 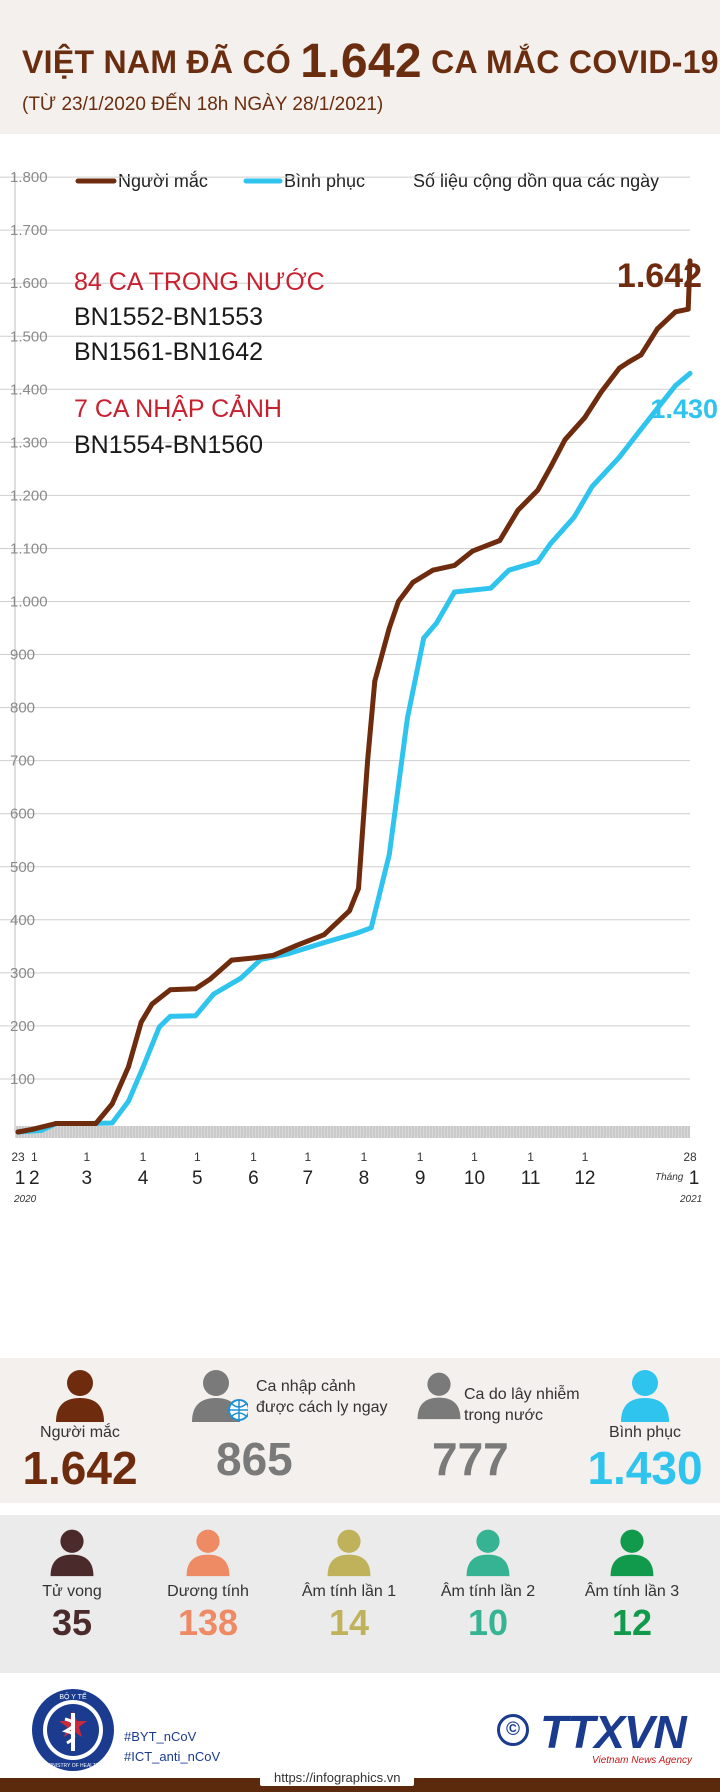 What do you see at coordinates (160, 1736) in the screenshot?
I see `hashtag: #BYT_nCoV` at bounding box center [160, 1736].